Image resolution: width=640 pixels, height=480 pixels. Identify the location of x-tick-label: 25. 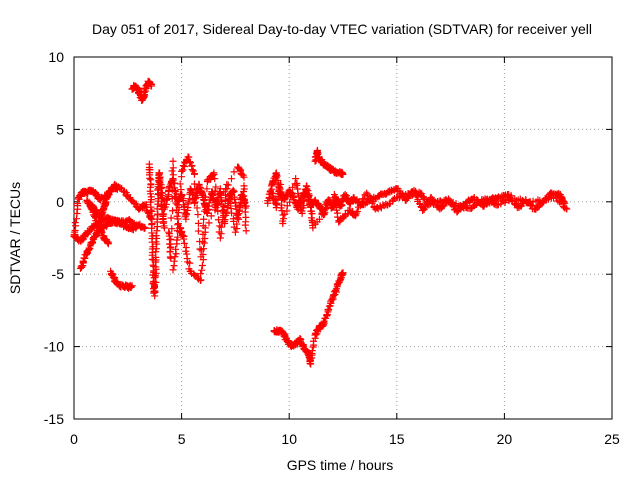
(612, 439).